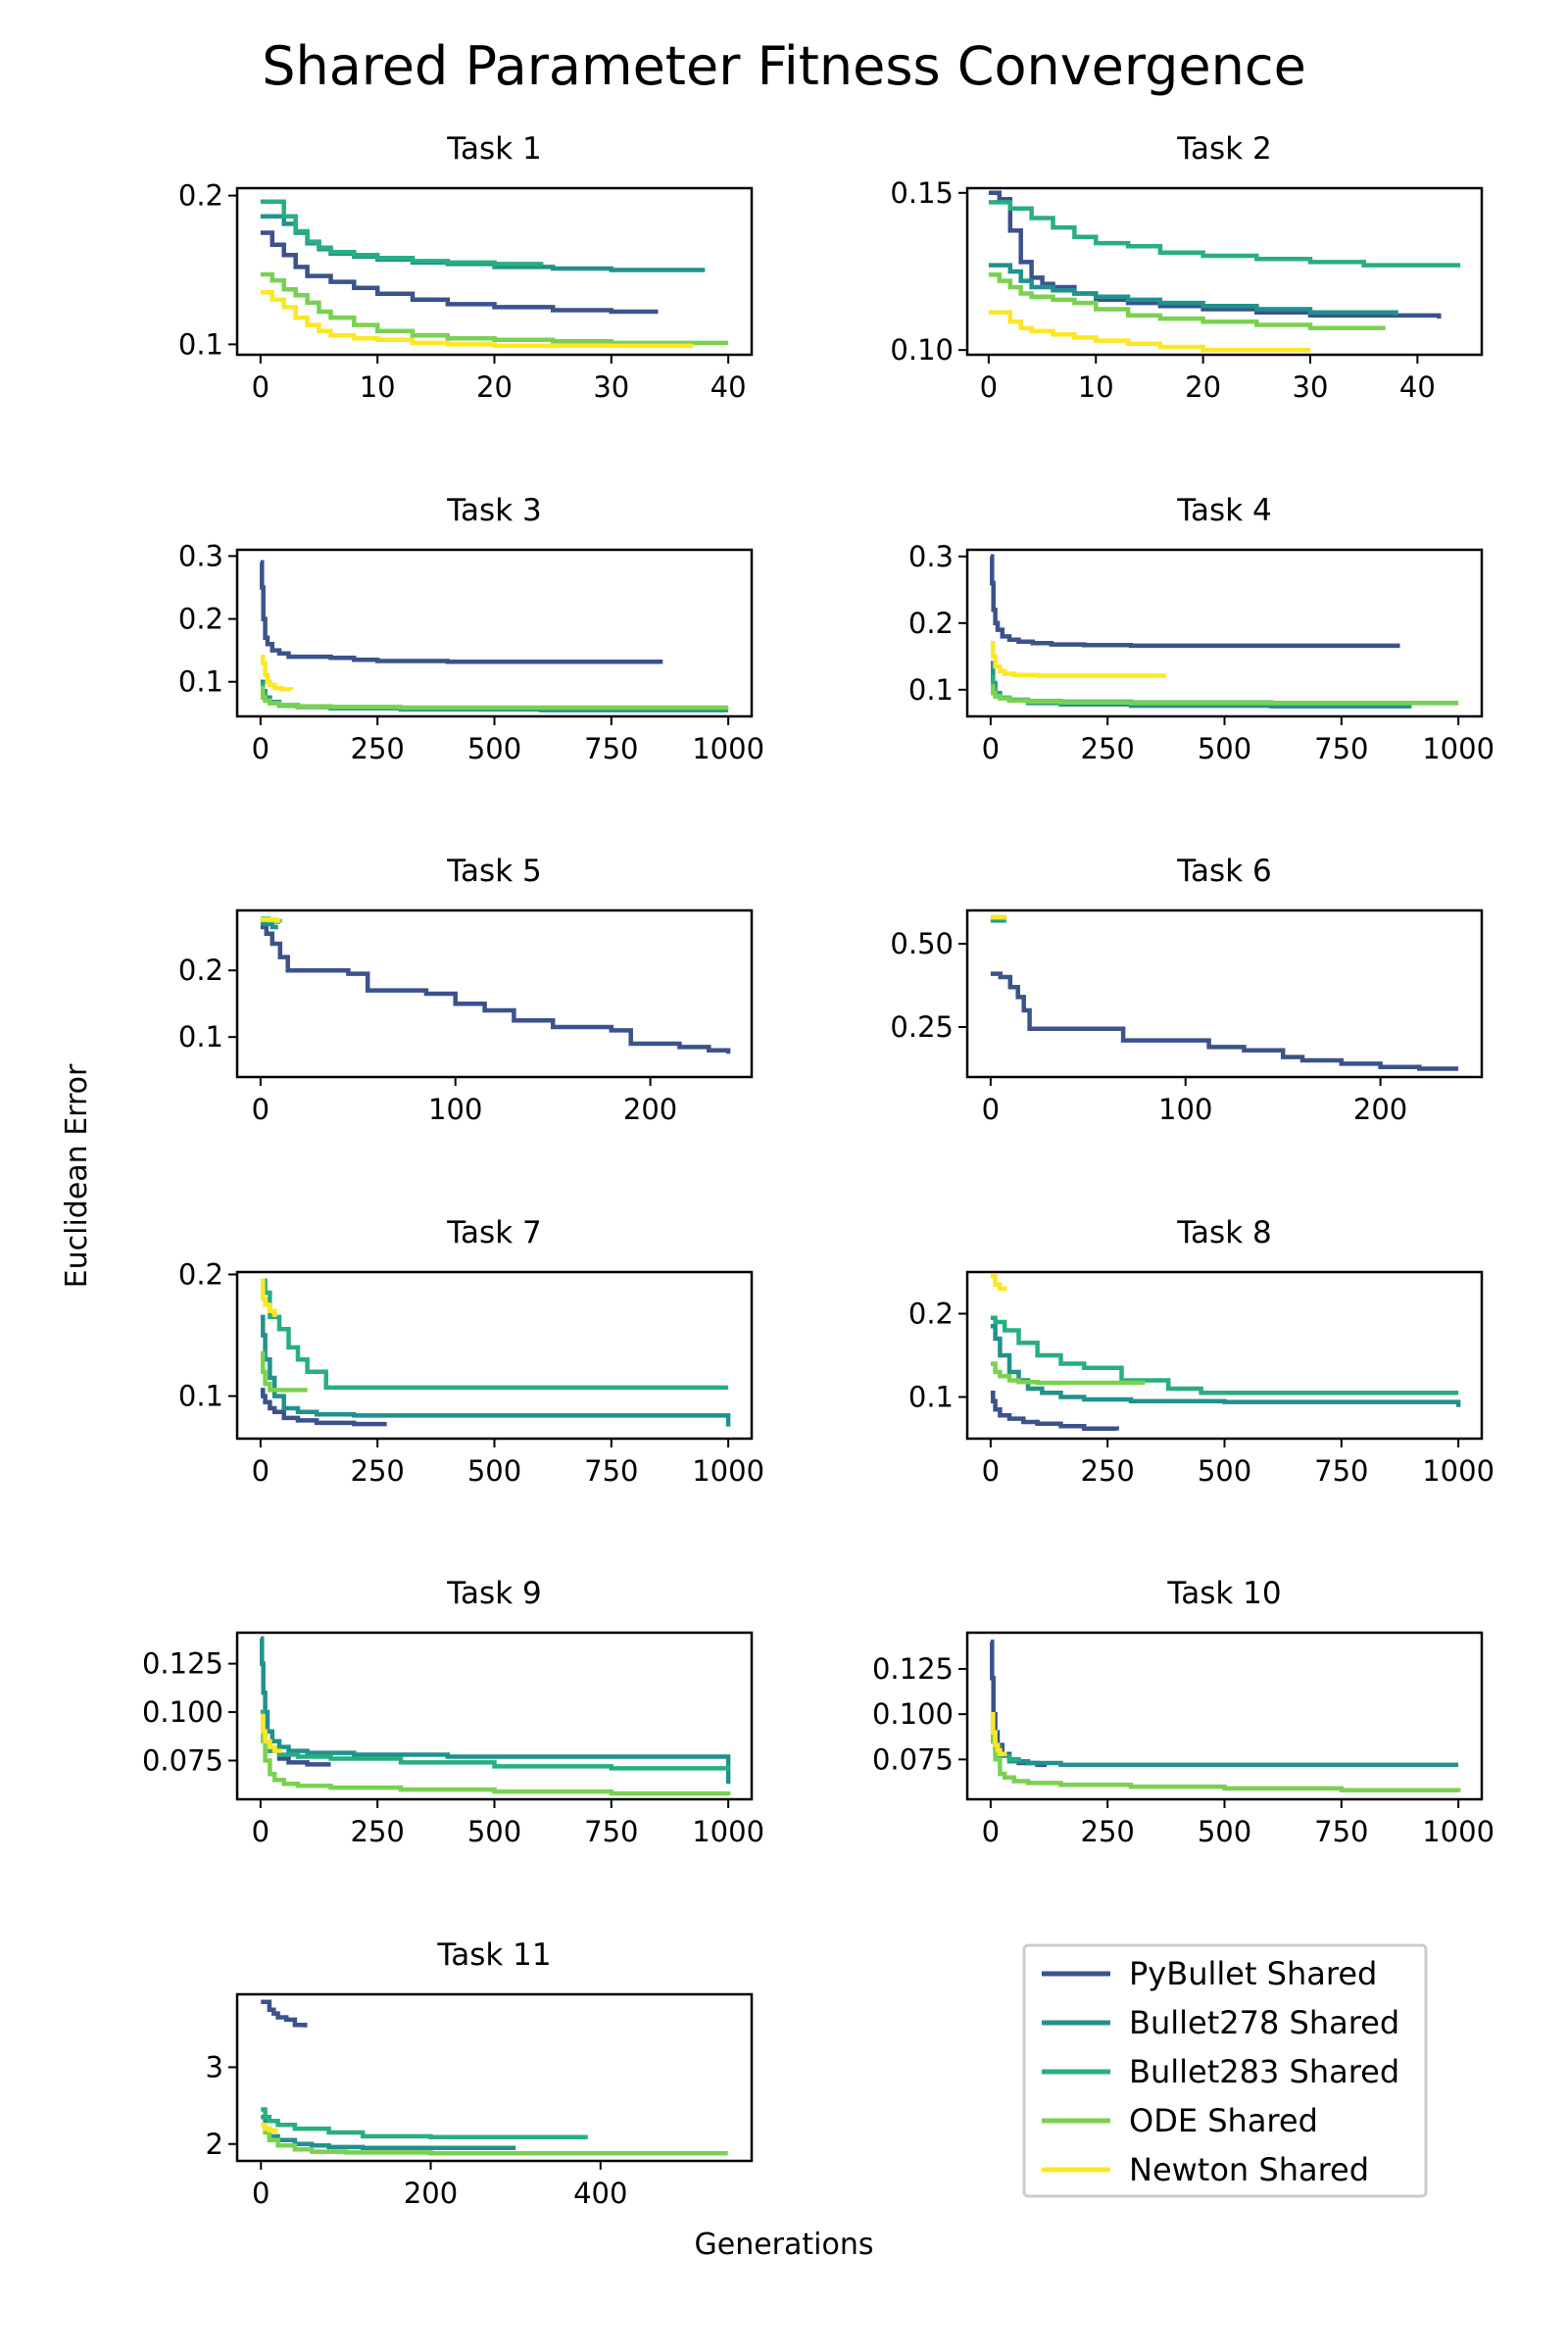 The image size is (1568, 2352). Describe the element at coordinates (1223, 510) in the screenshot. I see `panel-title: Task 4` at that location.